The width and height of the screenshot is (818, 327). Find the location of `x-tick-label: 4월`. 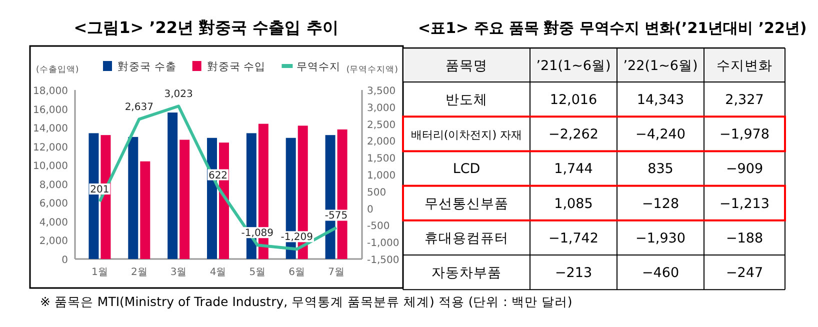

x-tick-label: 4월 is located at coordinates (218, 272).